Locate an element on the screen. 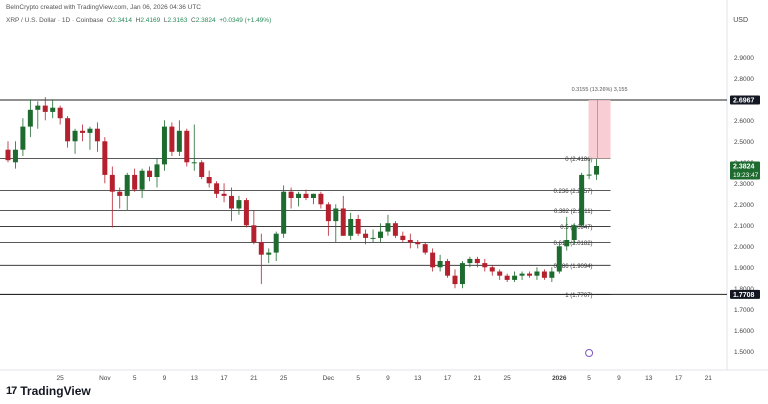 This screenshot has height=404, width=768. projection-label: 0.3155 (13.26%) 3,155 is located at coordinates (600, 90).